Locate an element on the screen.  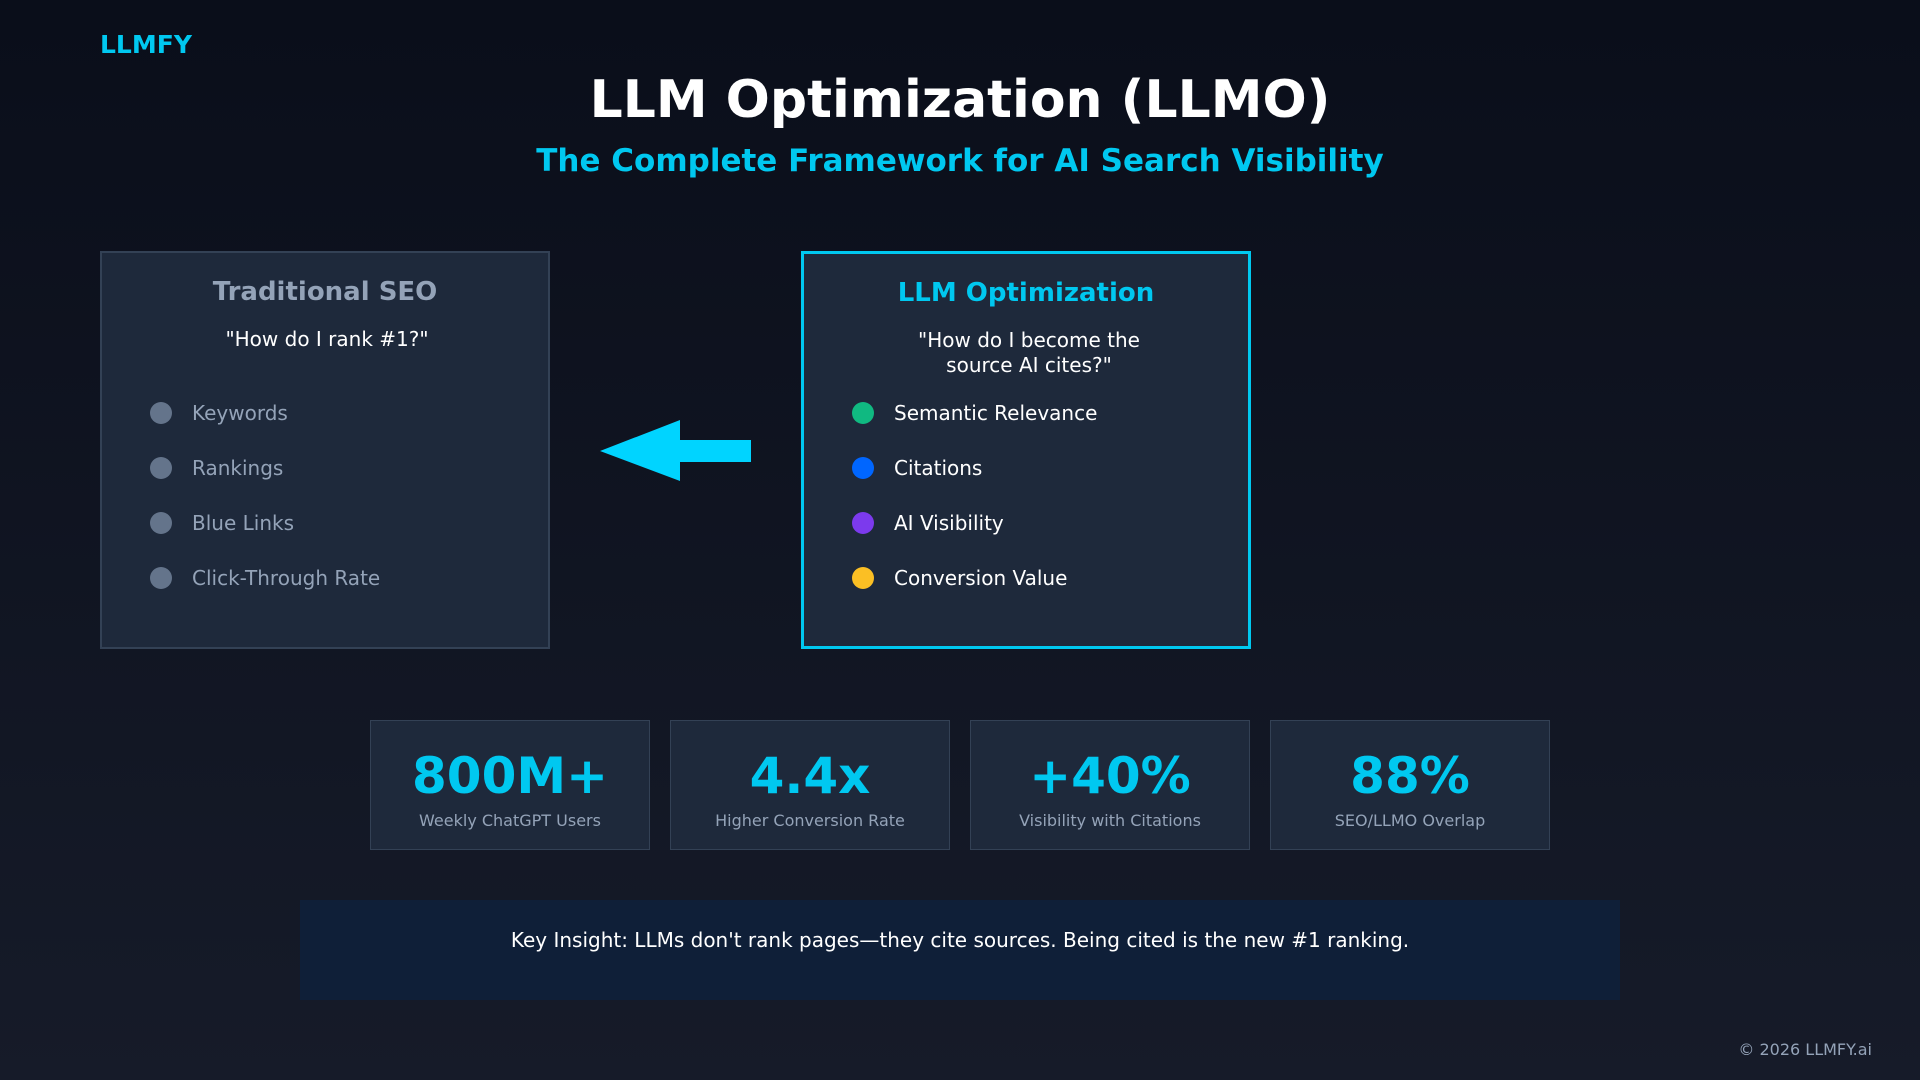
item-text: Click-Through Rate is located at coordinates (286, 578).